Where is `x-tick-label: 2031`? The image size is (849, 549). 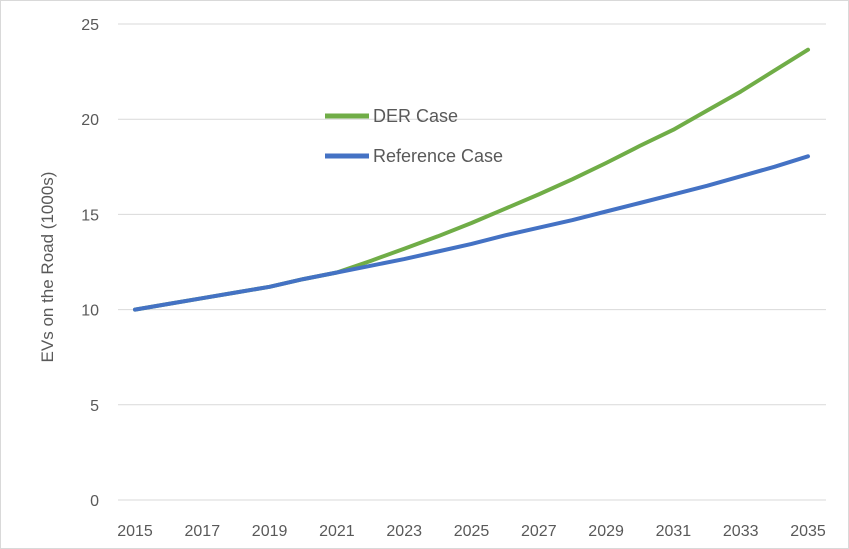
x-tick-label: 2031 is located at coordinates (674, 531).